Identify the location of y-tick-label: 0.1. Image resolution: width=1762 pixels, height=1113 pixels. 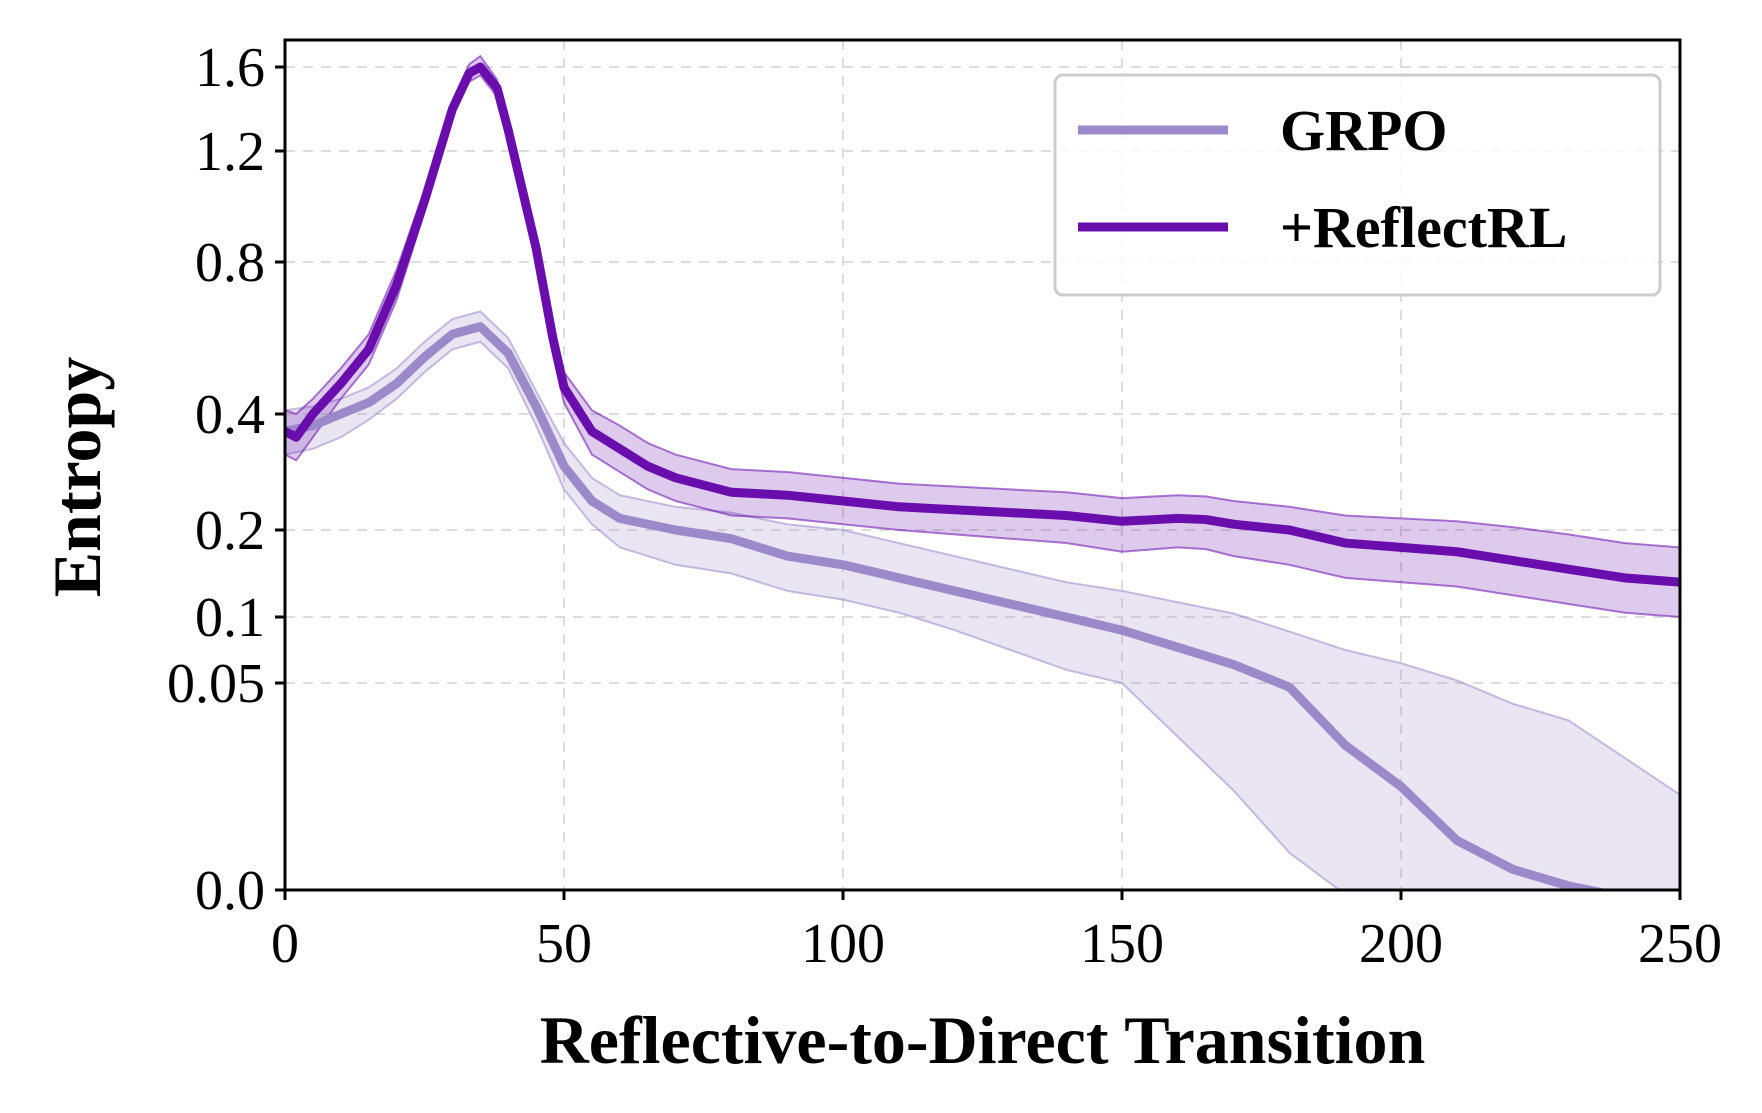
(230, 618).